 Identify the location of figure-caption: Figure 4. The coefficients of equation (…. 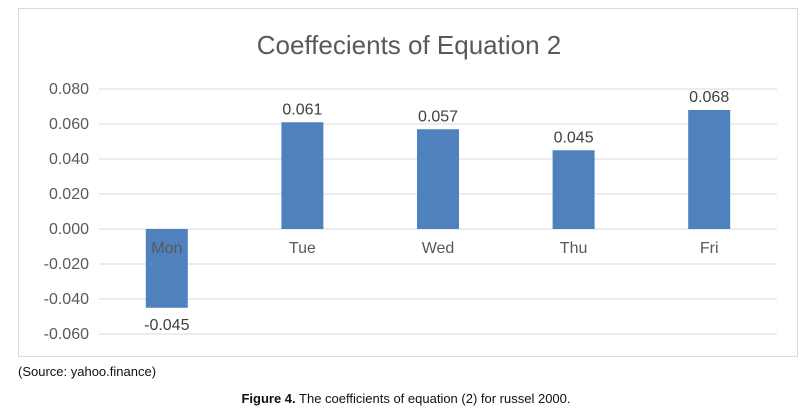
(406, 398).